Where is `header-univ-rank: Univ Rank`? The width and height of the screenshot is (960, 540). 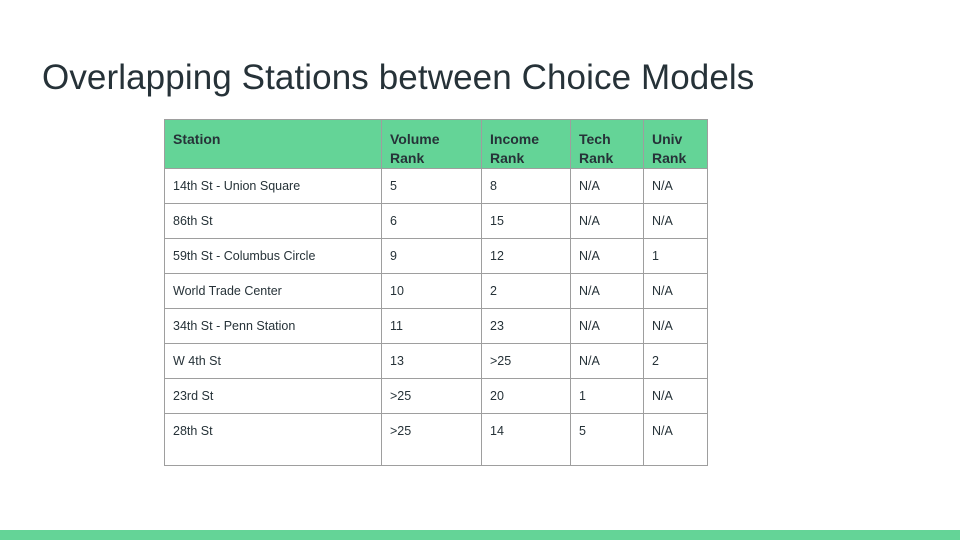
header-univ-rank: Univ Rank is located at coordinates (675, 144).